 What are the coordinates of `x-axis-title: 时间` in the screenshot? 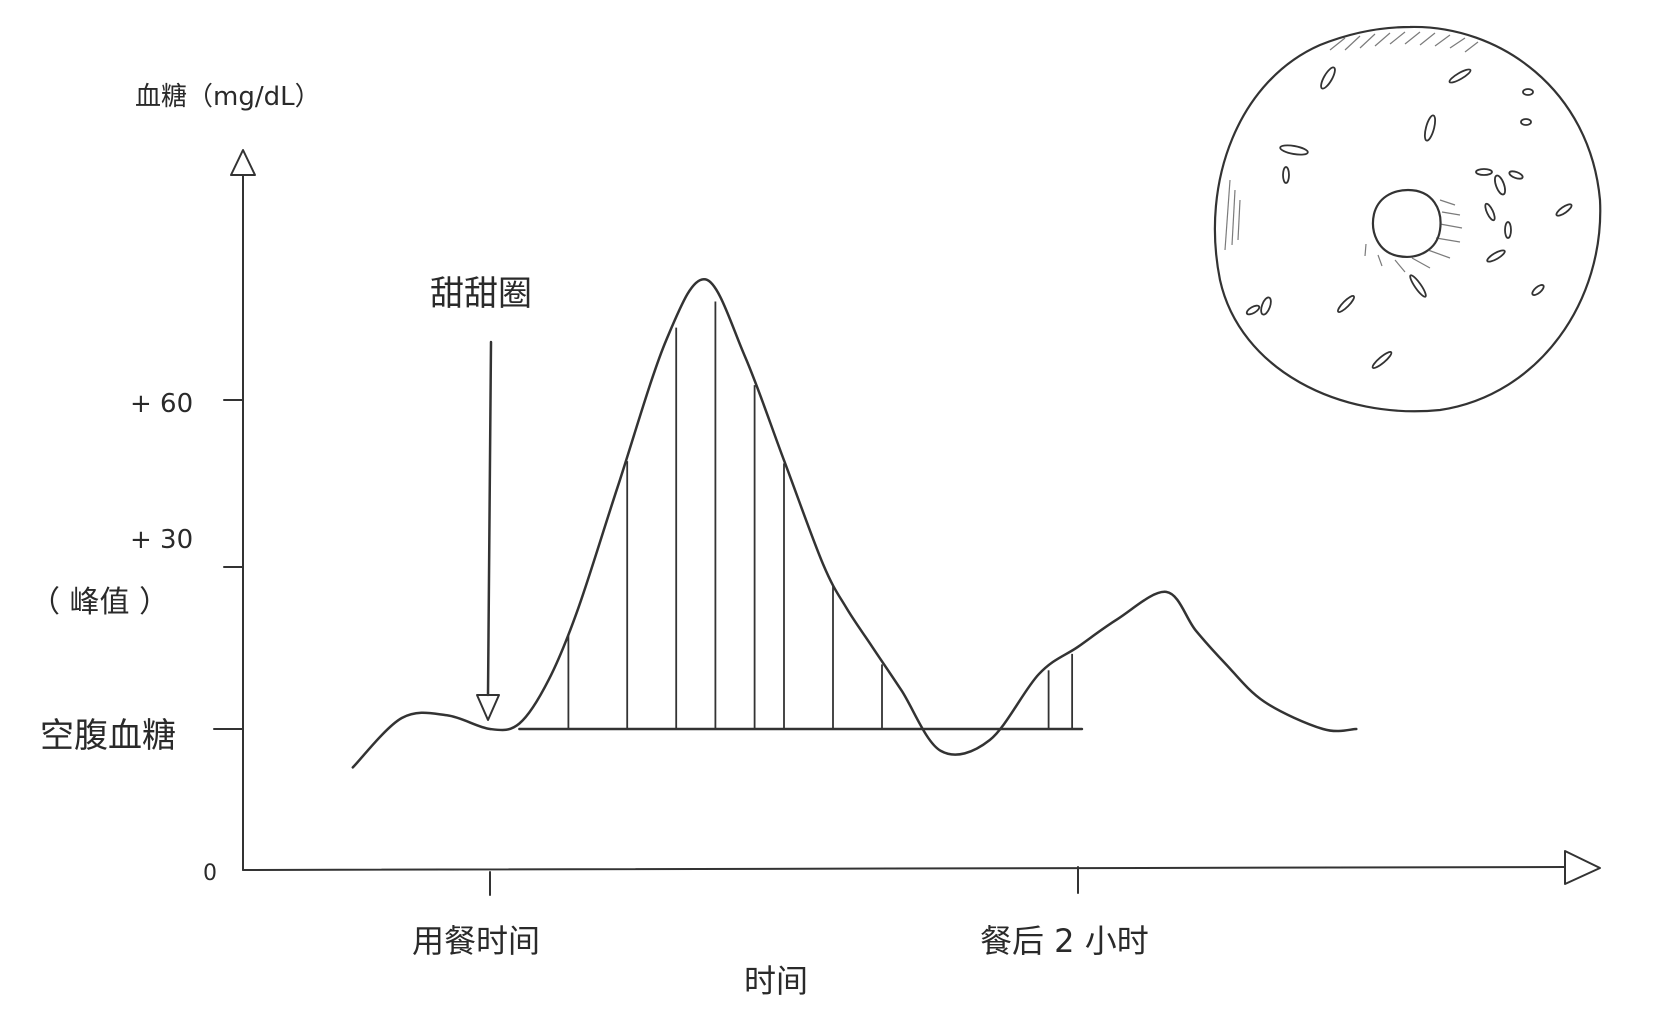 It's located at (776, 981).